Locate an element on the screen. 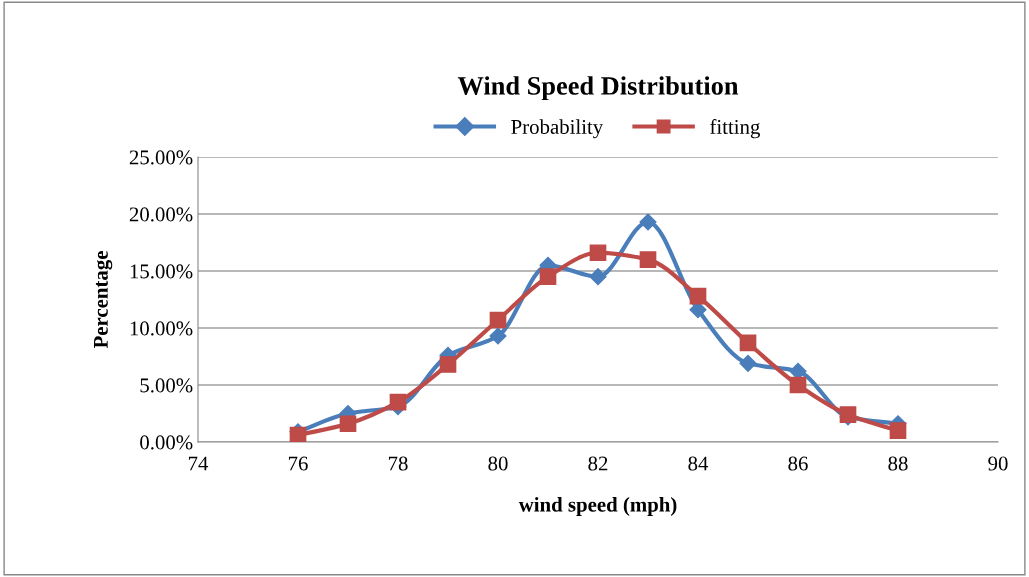  legend-label: Probability is located at coordinates (557, 129).